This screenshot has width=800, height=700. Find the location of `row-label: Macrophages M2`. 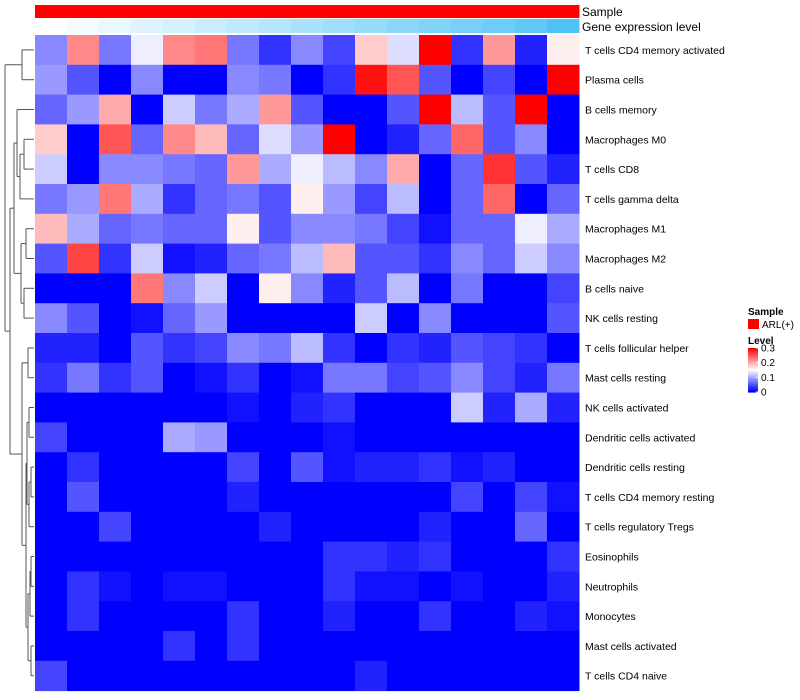

row-label: Macrophages M2 is located at coordinates (625, 260).